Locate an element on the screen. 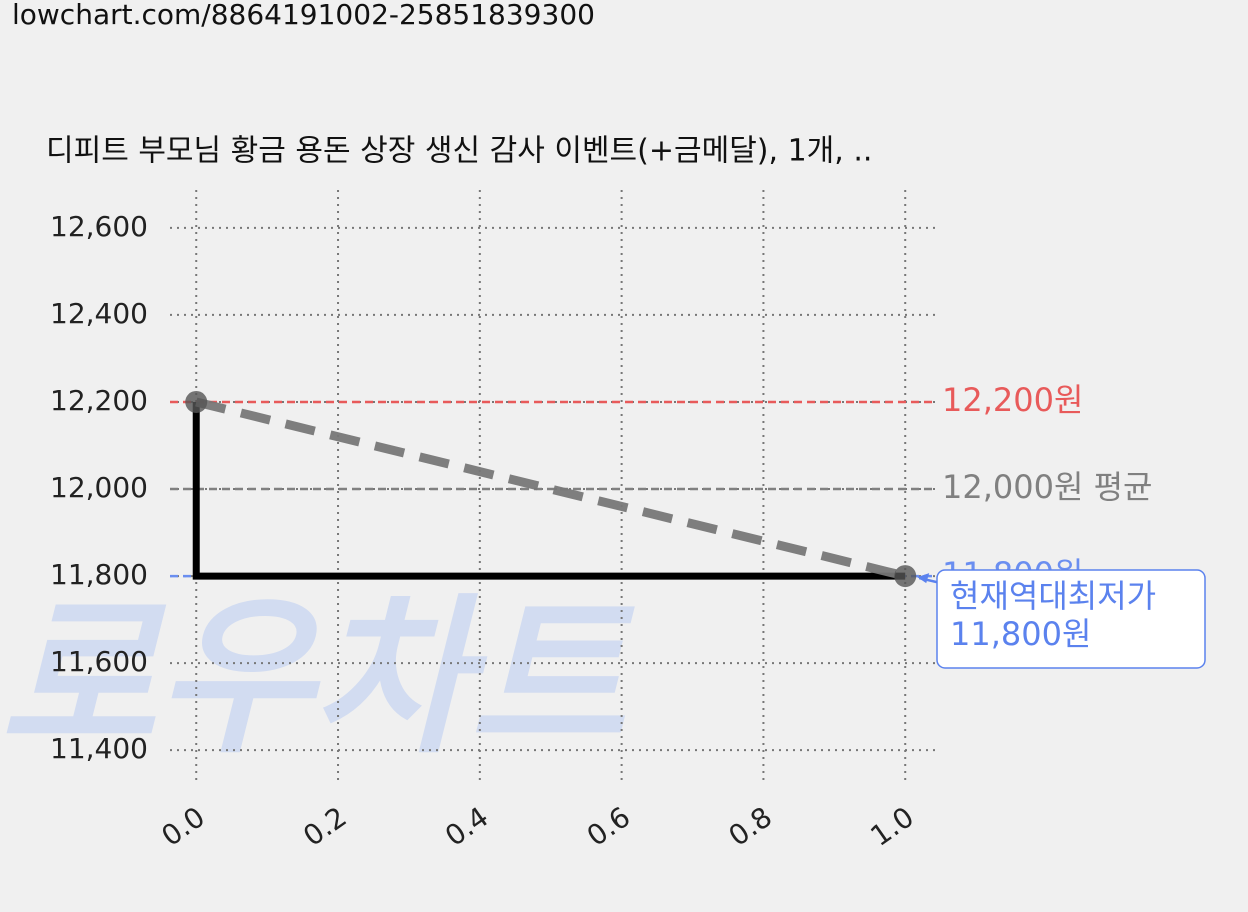 The image size is (1248, 912). x-tick-label: 0.2 is located at coordinates (324, 826).